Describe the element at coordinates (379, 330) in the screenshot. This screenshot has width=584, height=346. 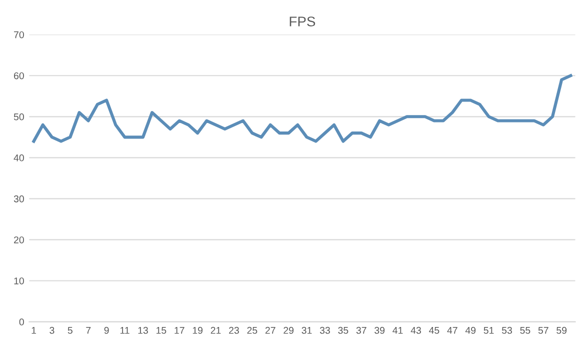
I see `x-tick-label: 39` at that location.